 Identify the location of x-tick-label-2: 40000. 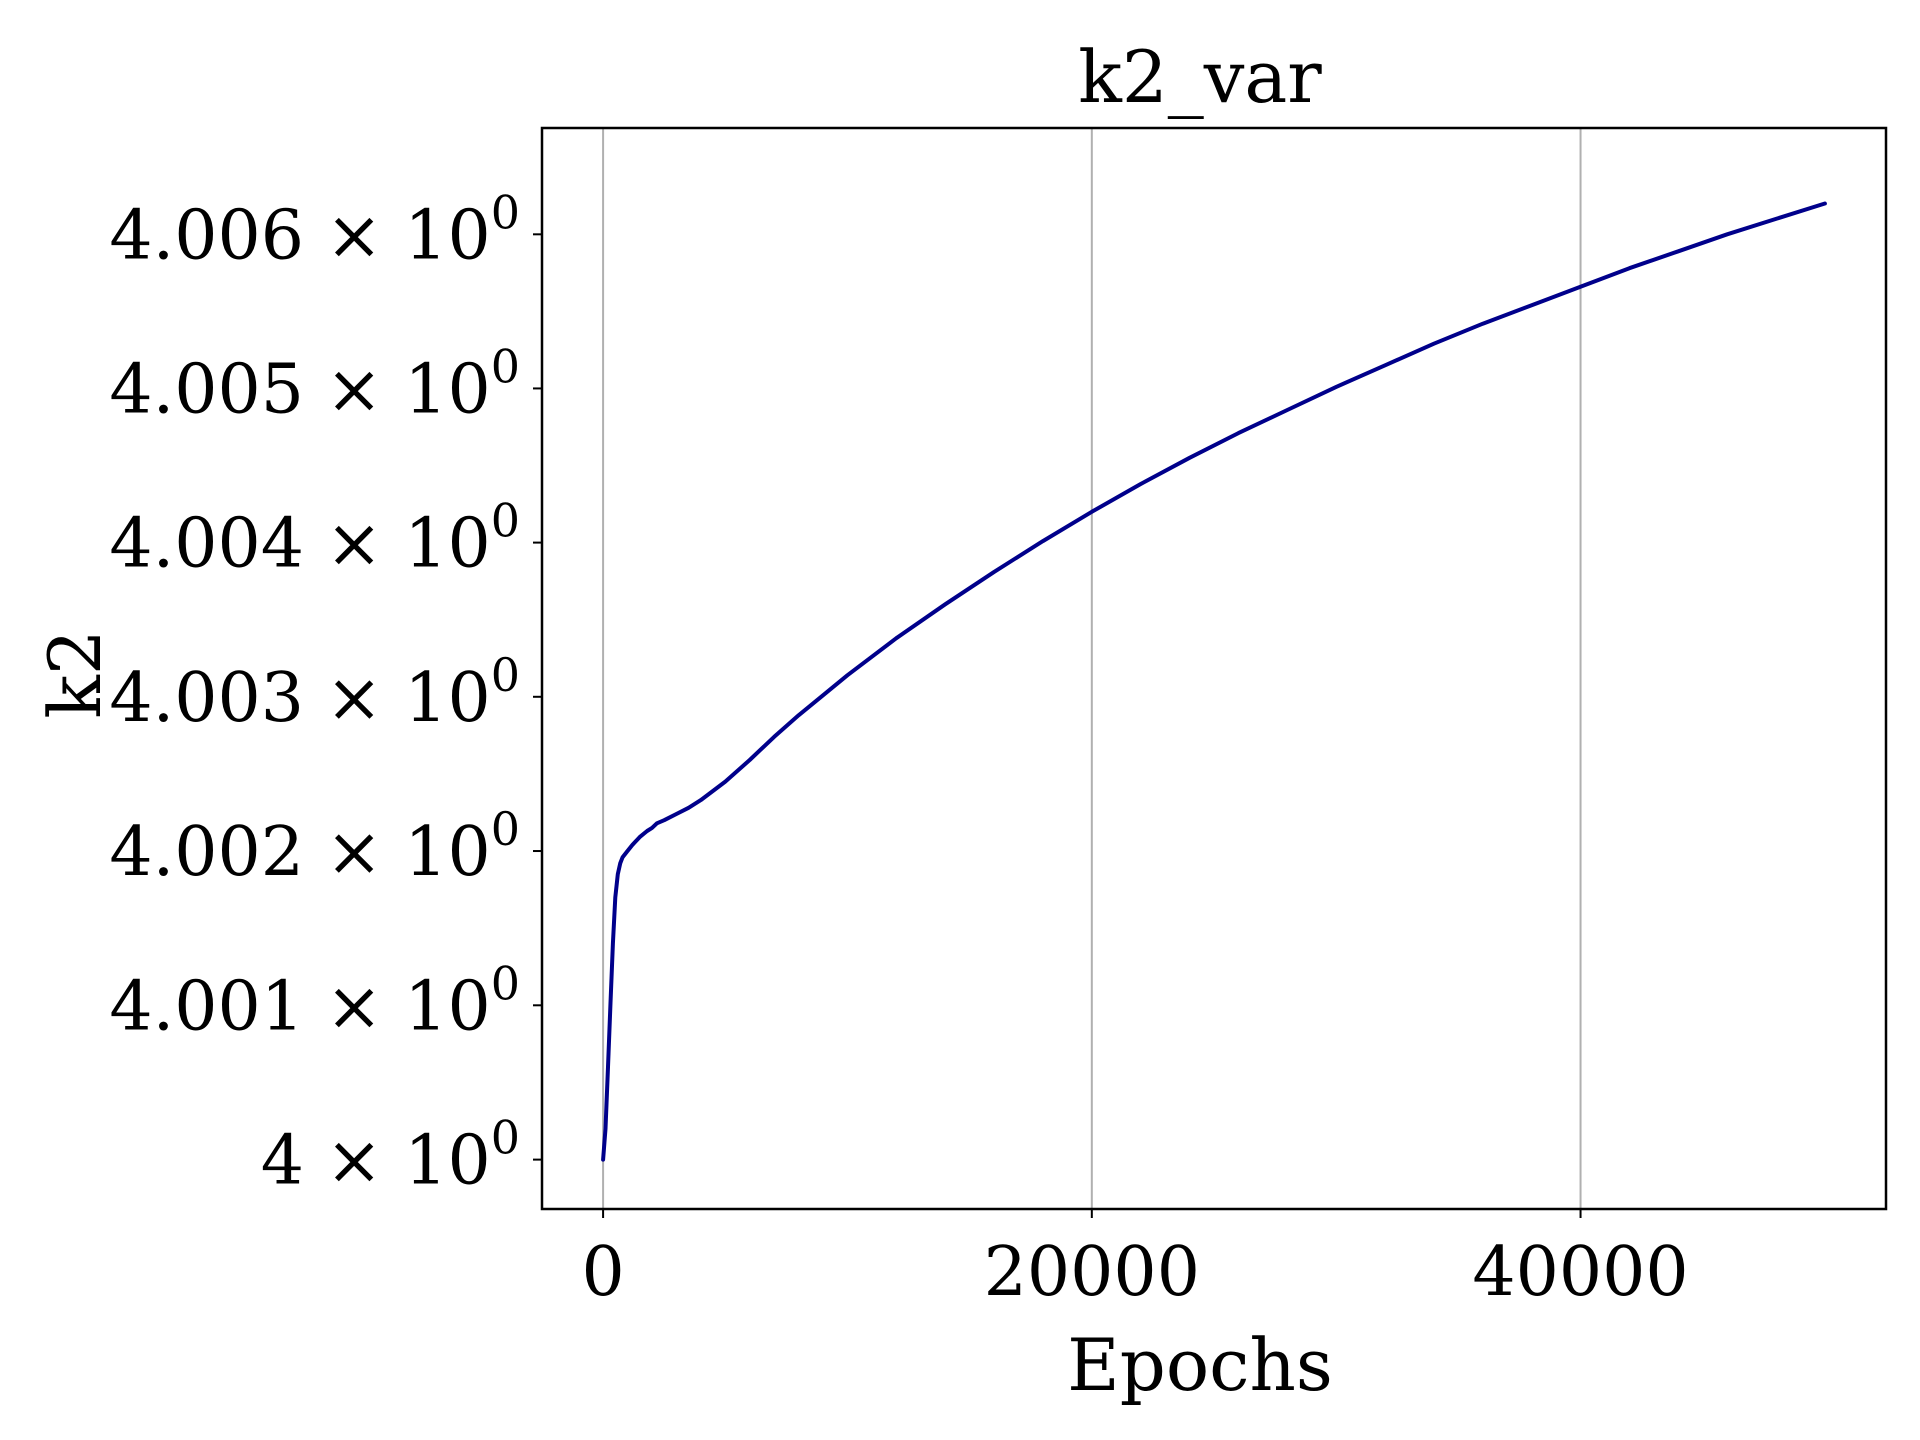
(1580, 1272).